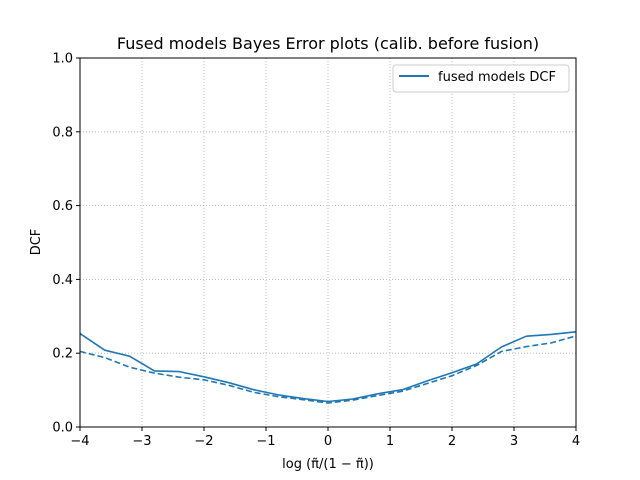 This screenshot has width=640, height=480. What do you see at coordinates (328, 464) in the screenshot?
I see `x-axis-label: log (π̃/(1 − π̃))` at bounding box center [328, 464].